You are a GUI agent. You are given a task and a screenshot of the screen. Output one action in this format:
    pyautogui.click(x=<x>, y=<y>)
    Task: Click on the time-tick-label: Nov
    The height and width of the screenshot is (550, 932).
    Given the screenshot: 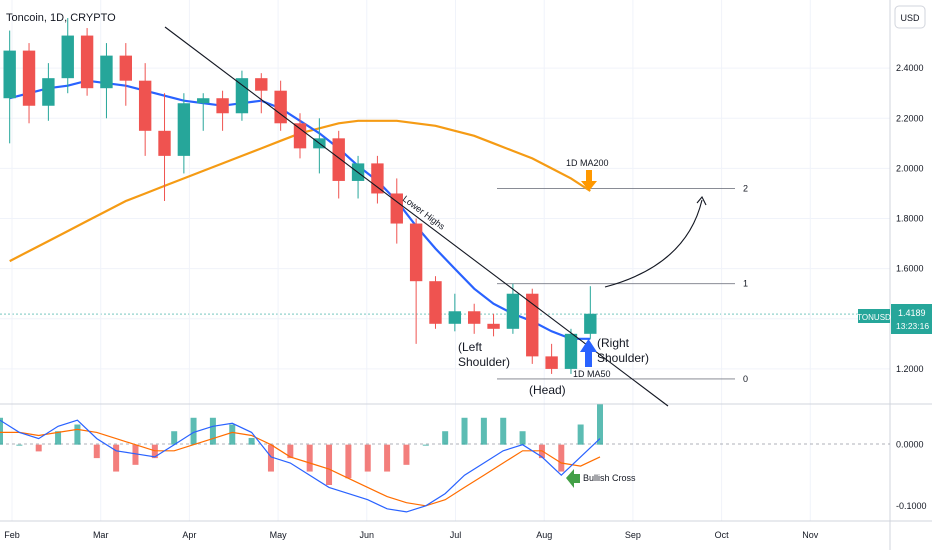 What is the action you would take?
    pyautogui.click(x=810, y=535)
    